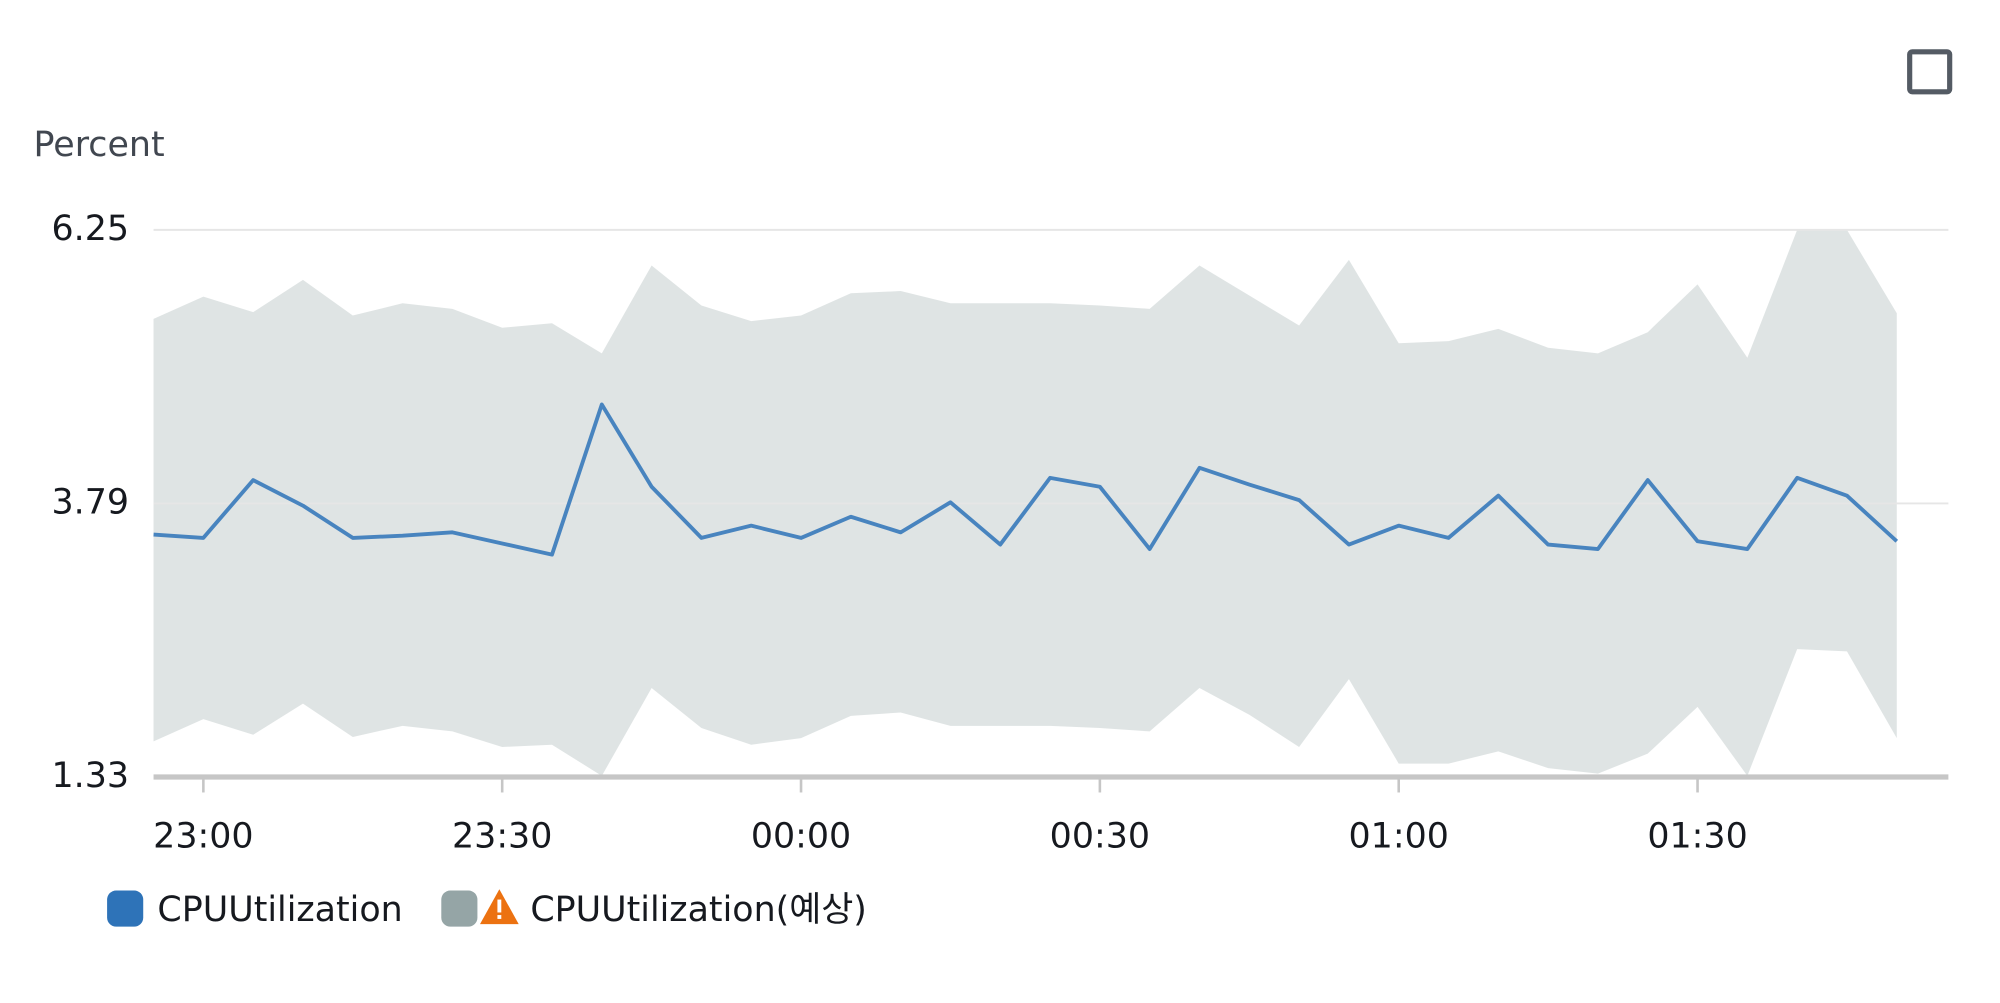  Describe the element at coordinates (487, 909) in the screenshot. I see `legend: CPUUtilization CPUUtilization(예상)` at that location.